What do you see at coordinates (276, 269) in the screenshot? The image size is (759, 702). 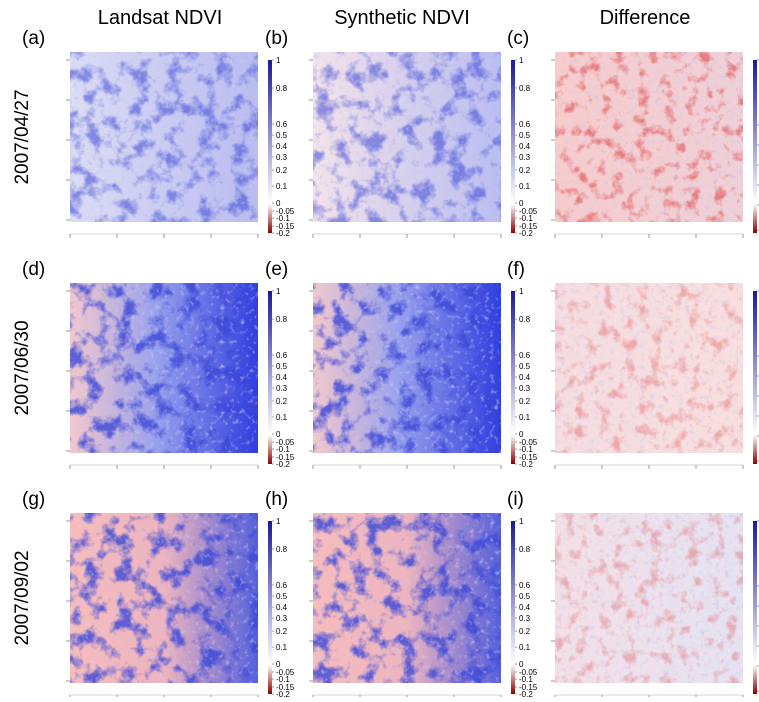 I see `panel-label: (e)` at bounding box center [276, 269].